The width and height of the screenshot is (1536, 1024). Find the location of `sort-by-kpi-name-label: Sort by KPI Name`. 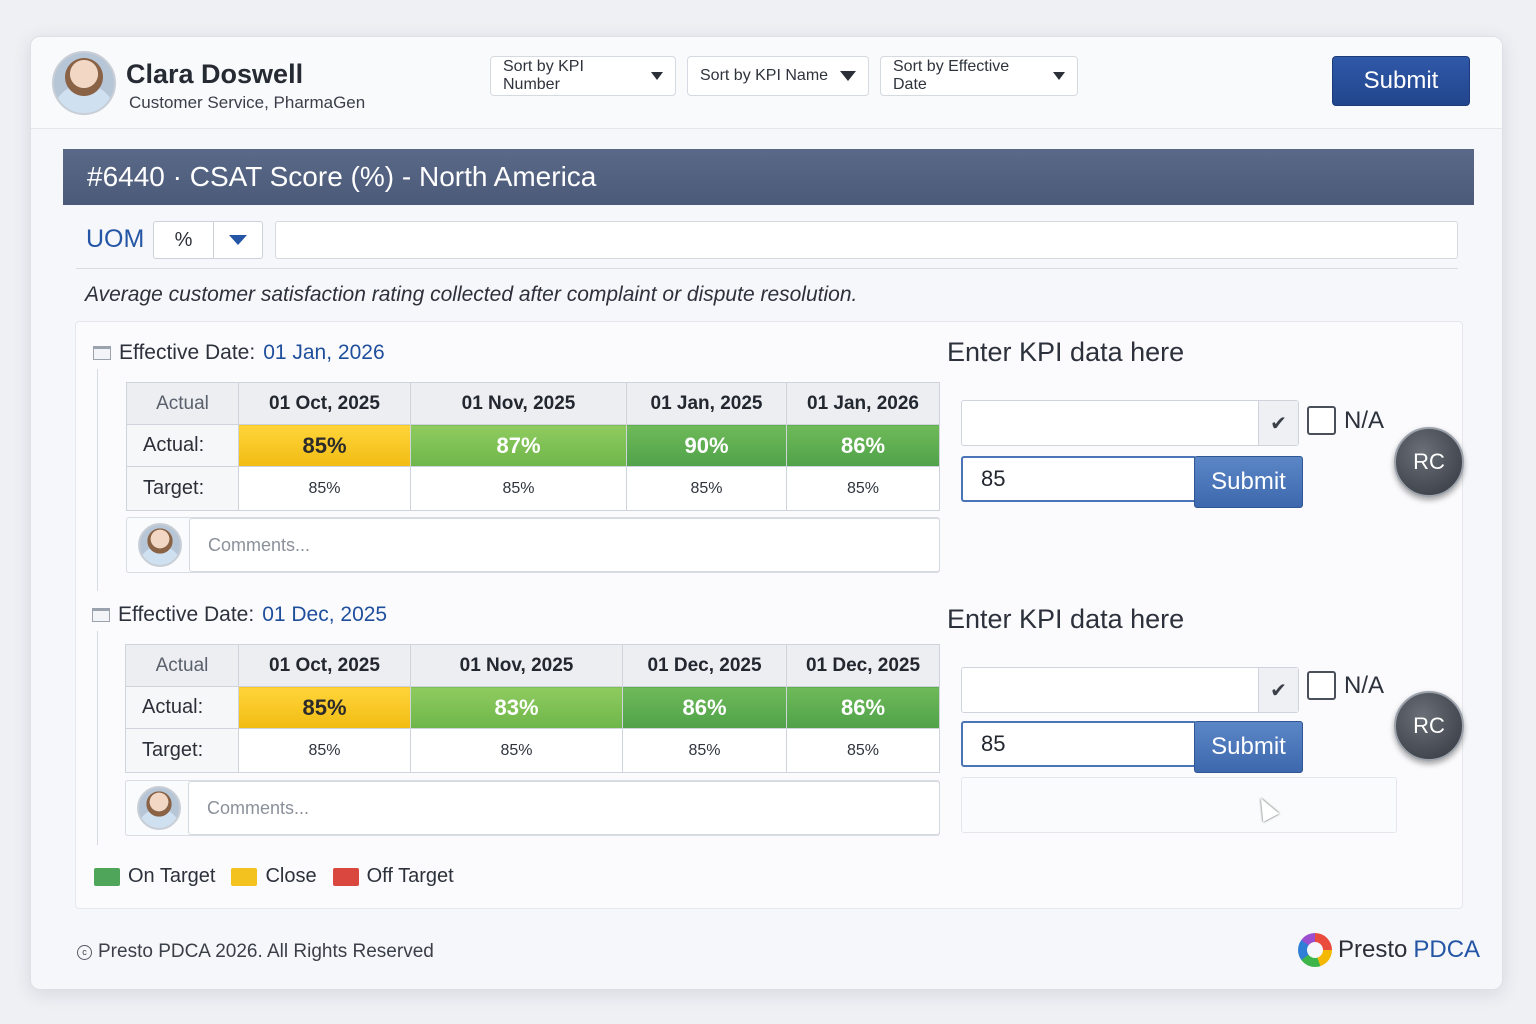

sort-by-kpi-name-label: Sort by KPI Name is located at coordinates (764, 75).